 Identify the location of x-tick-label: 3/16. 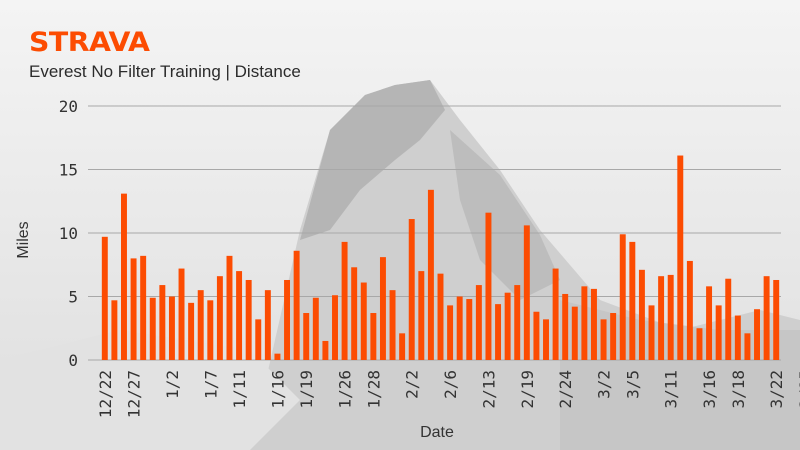
(709, 389).